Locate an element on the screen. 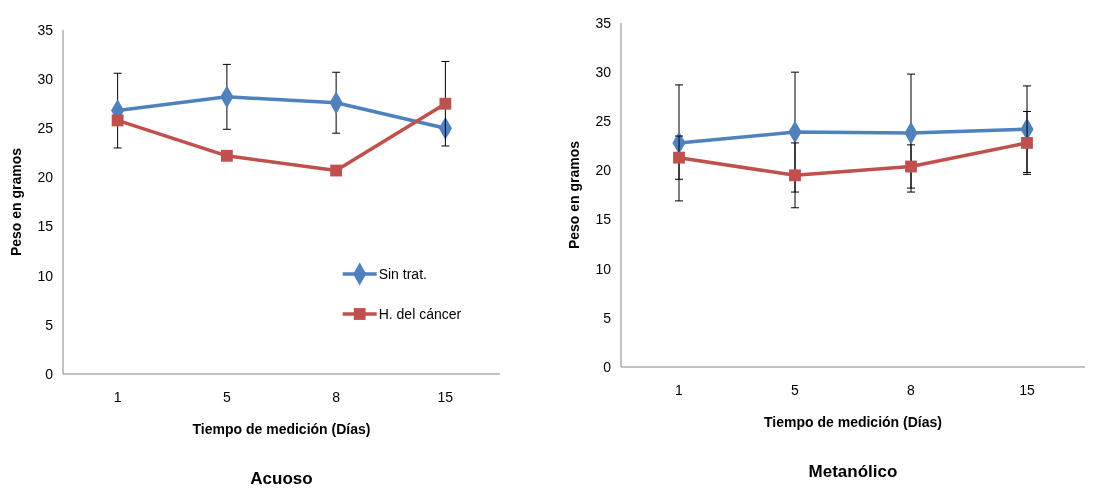  text: Acuoso is located at coordinates (281, 478).